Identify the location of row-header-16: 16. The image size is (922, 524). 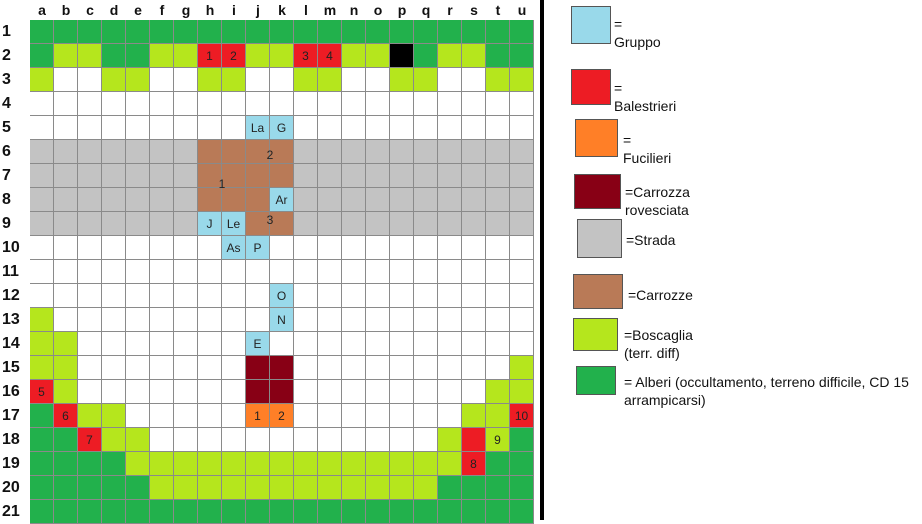
(11, 391).